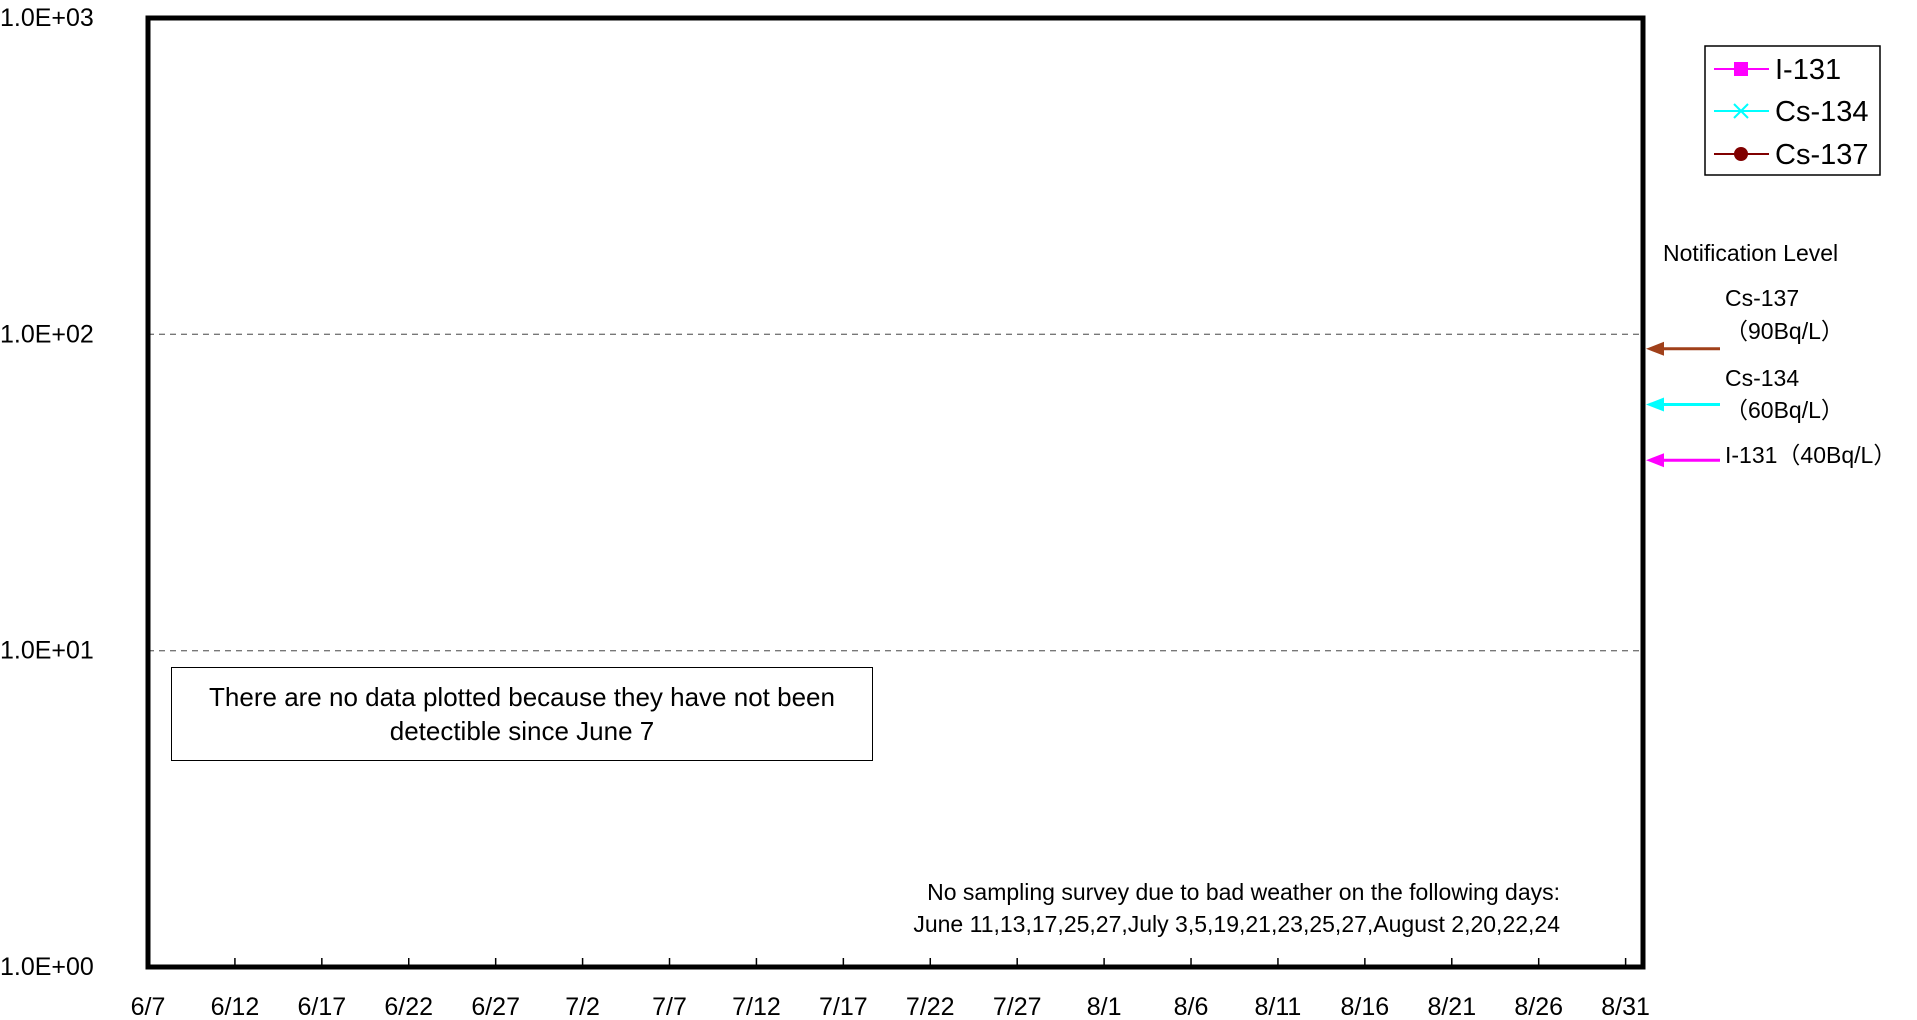 The image size is (1917, 1020). I want to click on legend-entry-i131: I-131, so click(1777, 70).